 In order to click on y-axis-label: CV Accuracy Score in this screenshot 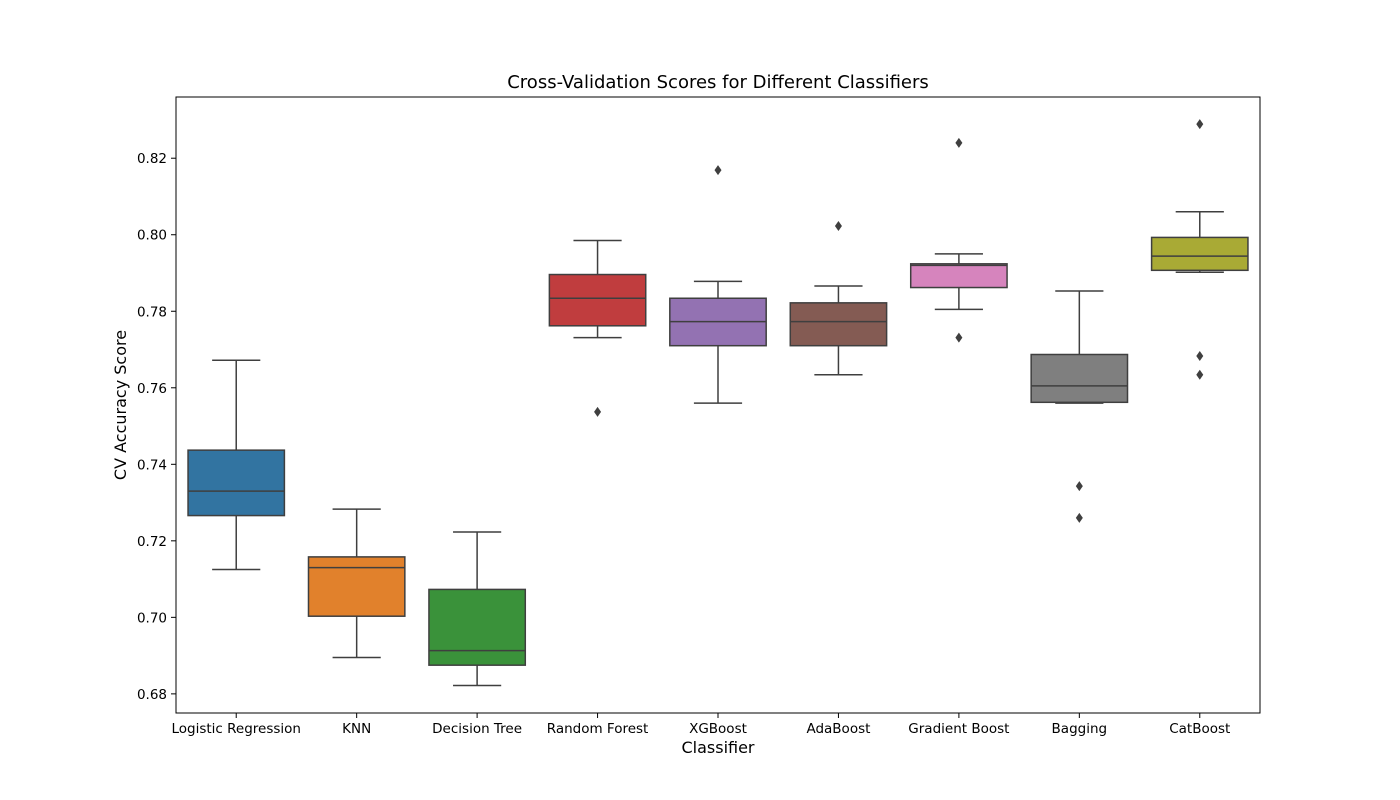, I will do `click(120, 405)`.